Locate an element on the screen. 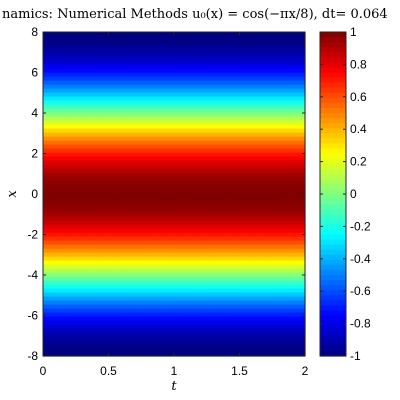  y-tick-label: -4 is located at coordinates (32, 275).